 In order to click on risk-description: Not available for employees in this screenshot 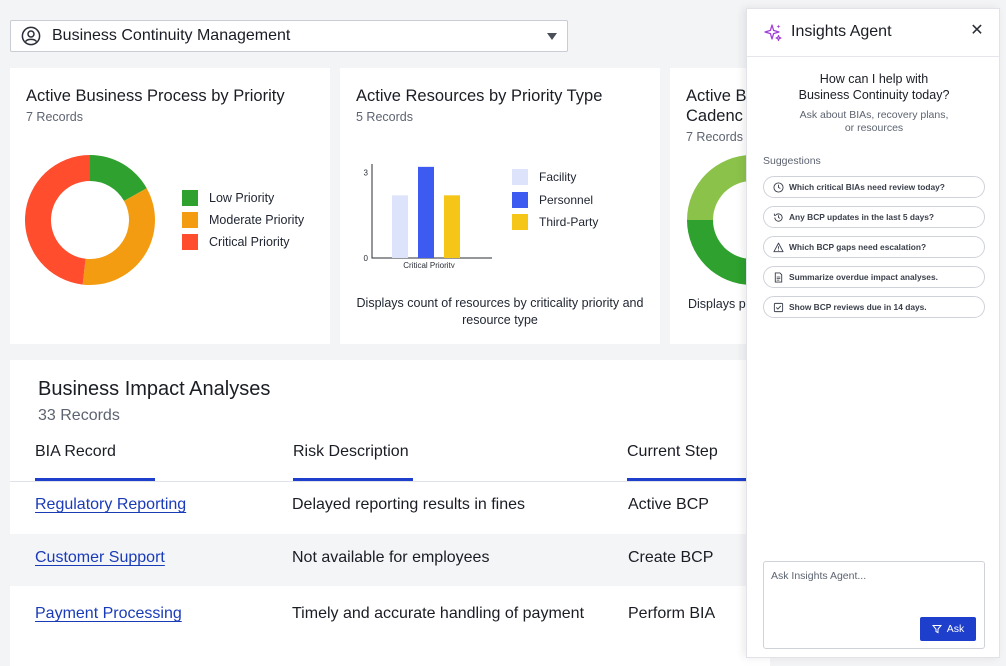, I will do `click(391, 557)`.